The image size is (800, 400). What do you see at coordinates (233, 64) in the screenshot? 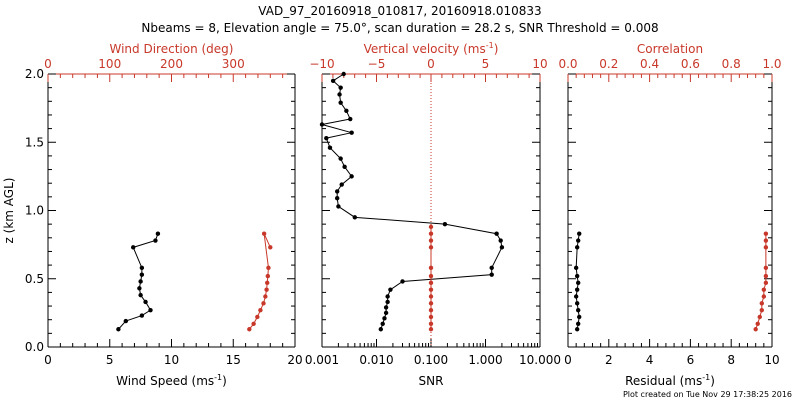
I see `x-top-tick-label: 300` at bounding box center [233, 64].